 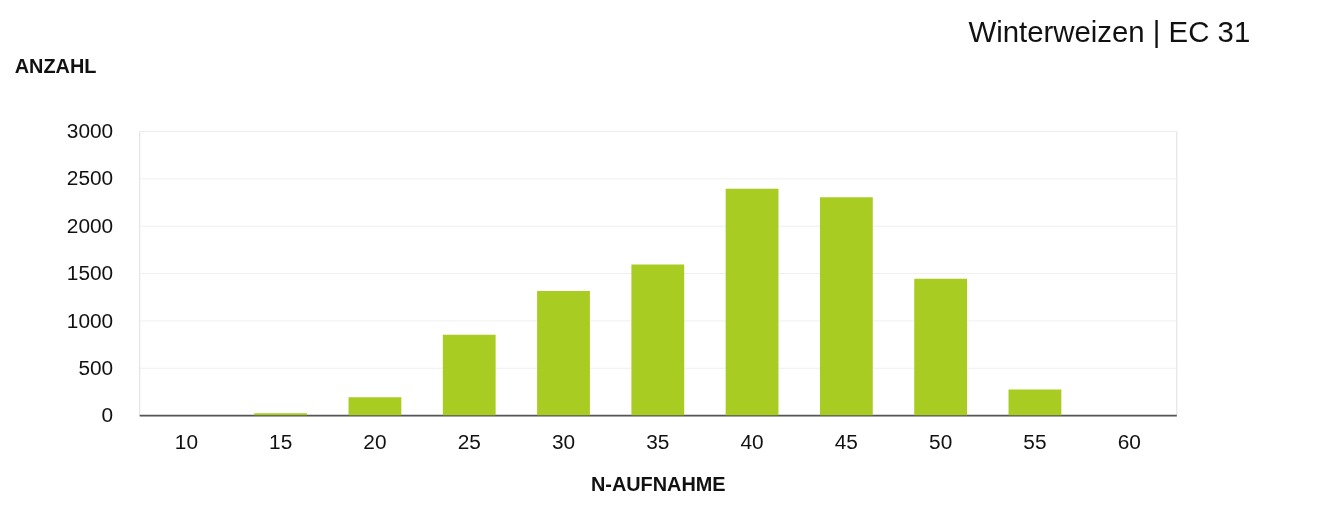 I want to click on x-axis-title: N-AUFNAHME, so click(x=658, y=484).